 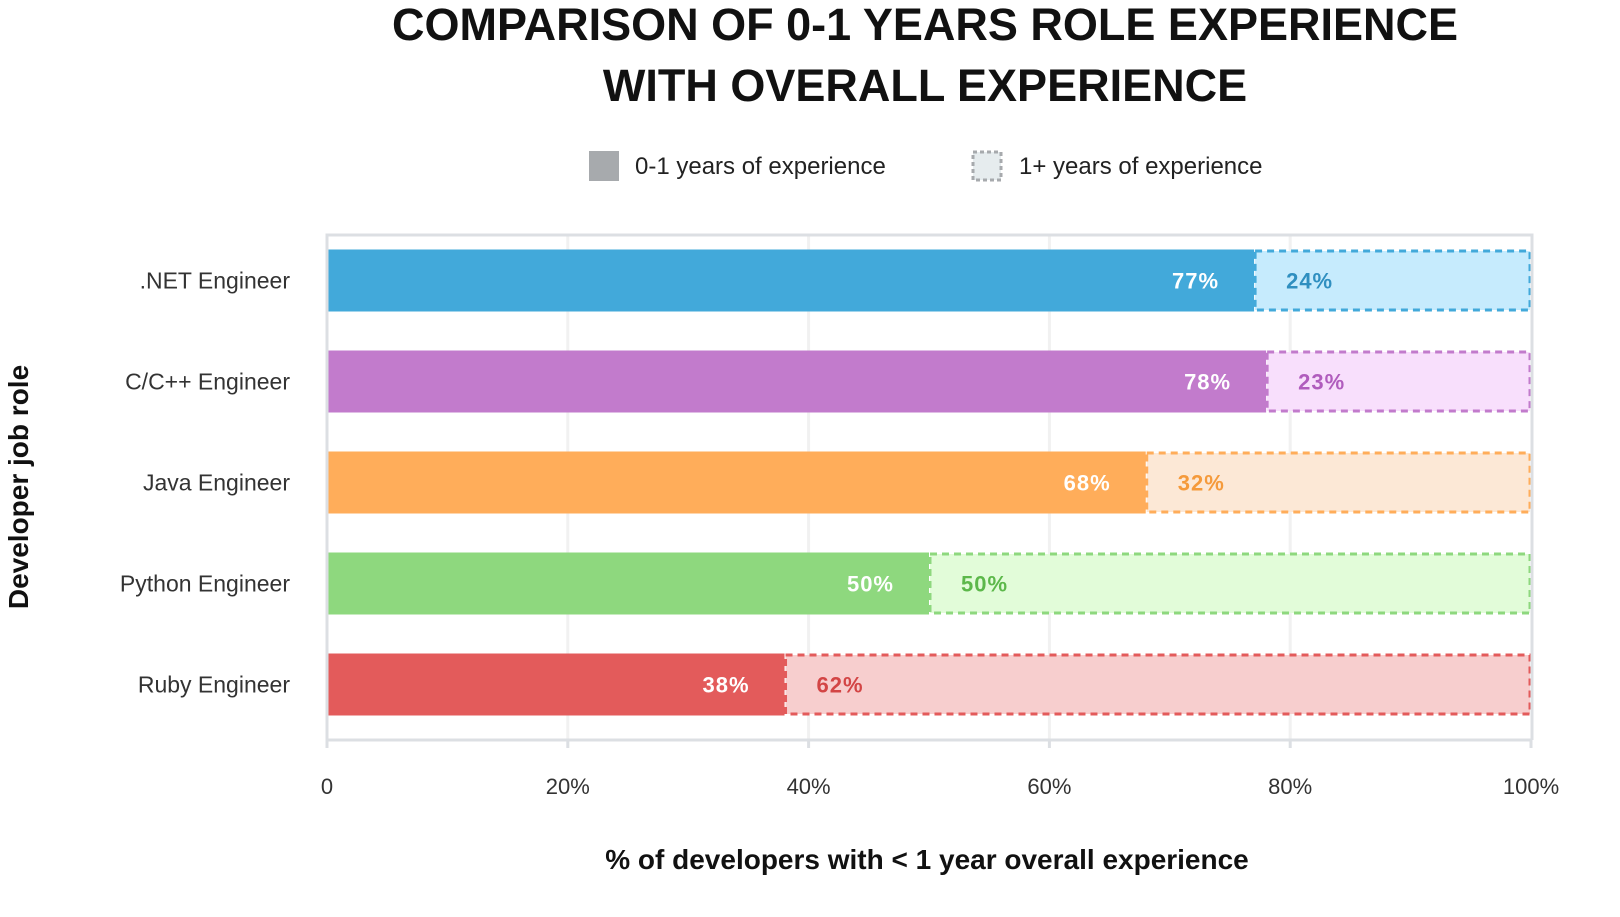 What do you see at coordinates (1207, 382) in the screenshot?
I see `data-label-0-1-years: 78%` at bounding box center [1207, 382].